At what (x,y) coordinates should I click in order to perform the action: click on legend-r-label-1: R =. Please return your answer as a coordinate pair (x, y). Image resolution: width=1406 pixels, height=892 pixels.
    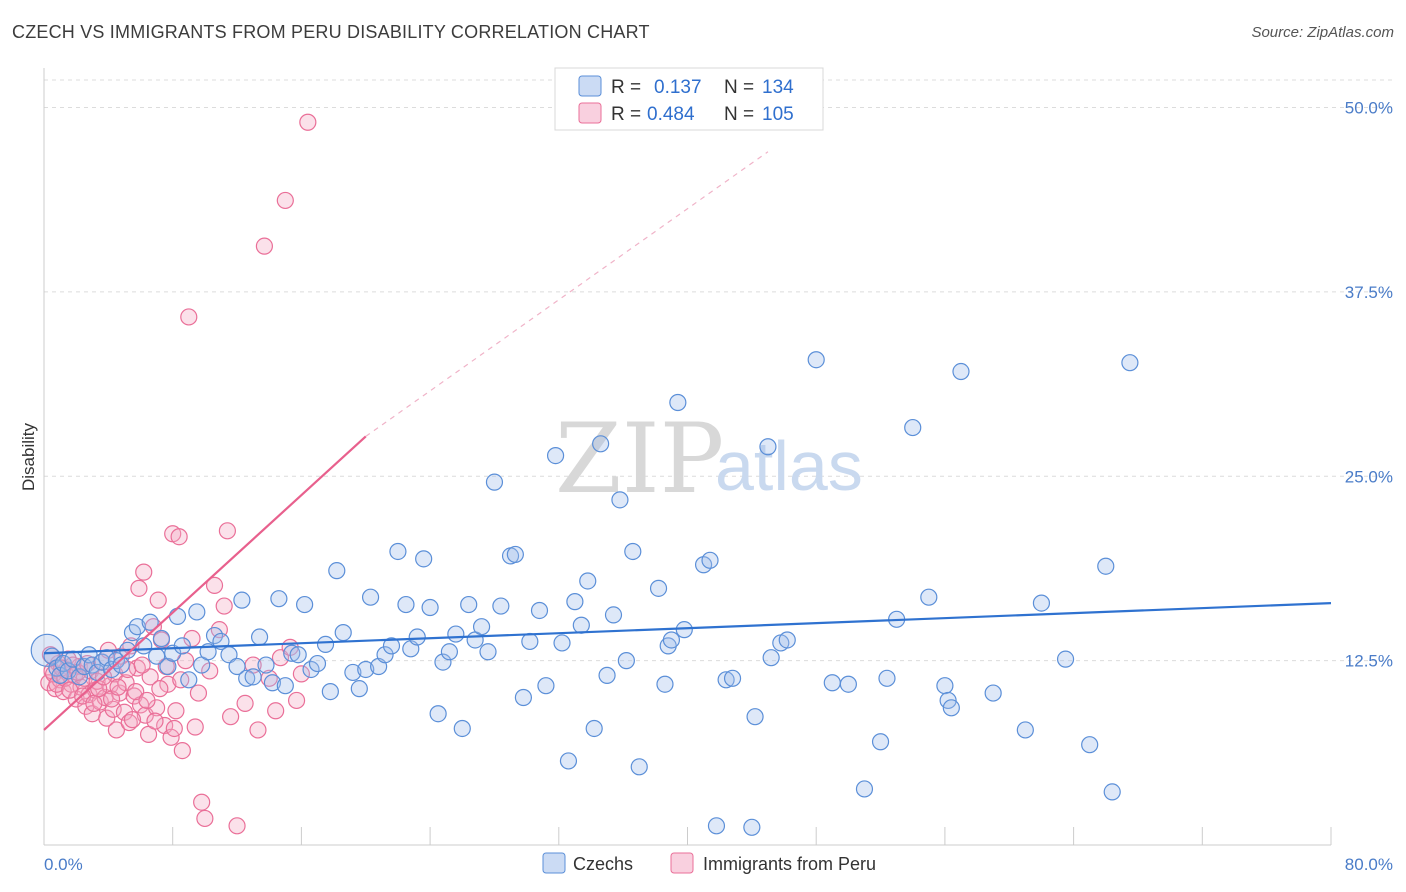
    Looking at the image, I should click on (626, 87).